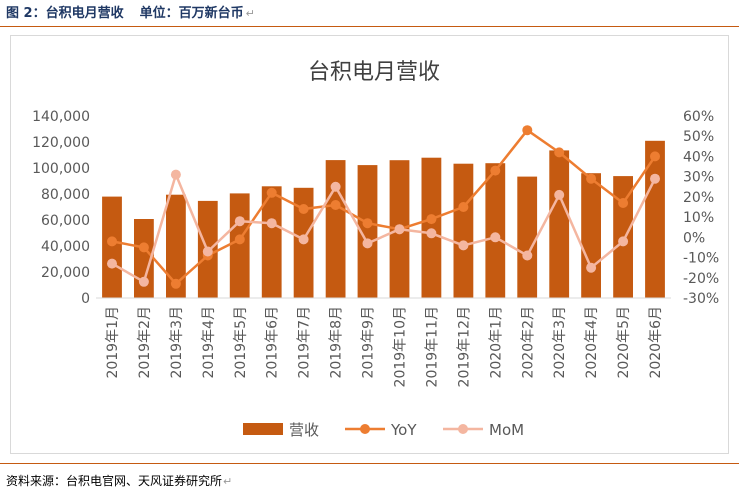 This screenshot has height=496, width=739. Describe the element at coordinates (113, 342) in the screenshot. I see `x-tick-label: 2019年1月` at that location.